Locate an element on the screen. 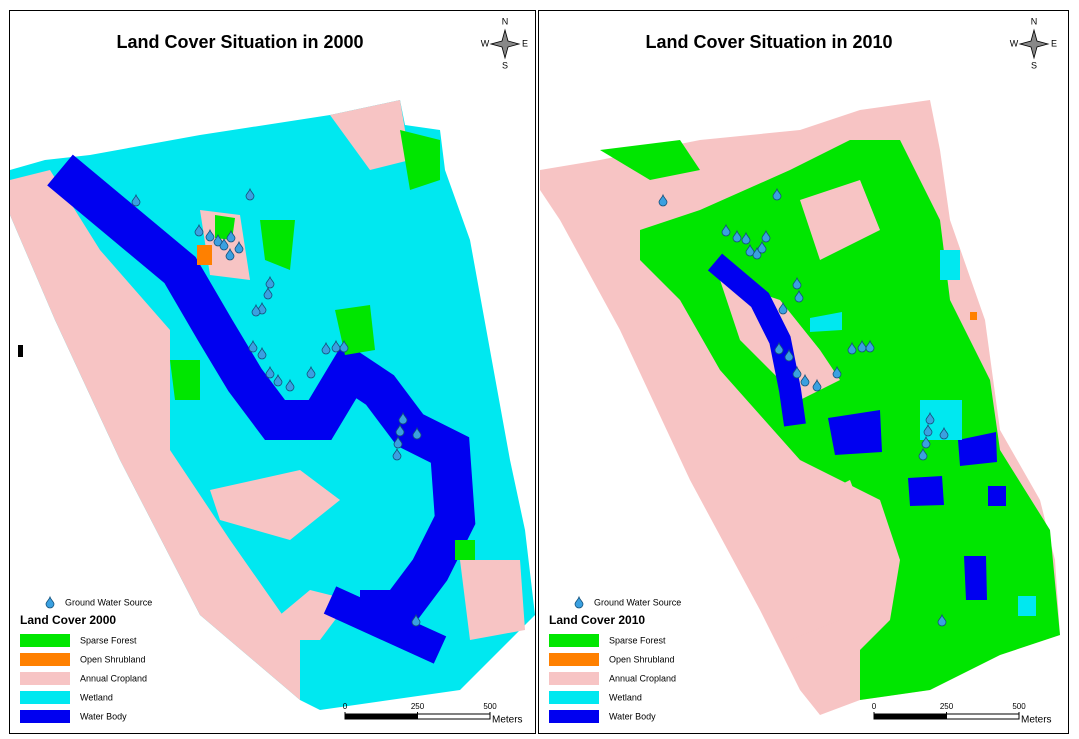 The image size is (1079, 739). scale-unit: Meters is located at coordinates (507, 720).